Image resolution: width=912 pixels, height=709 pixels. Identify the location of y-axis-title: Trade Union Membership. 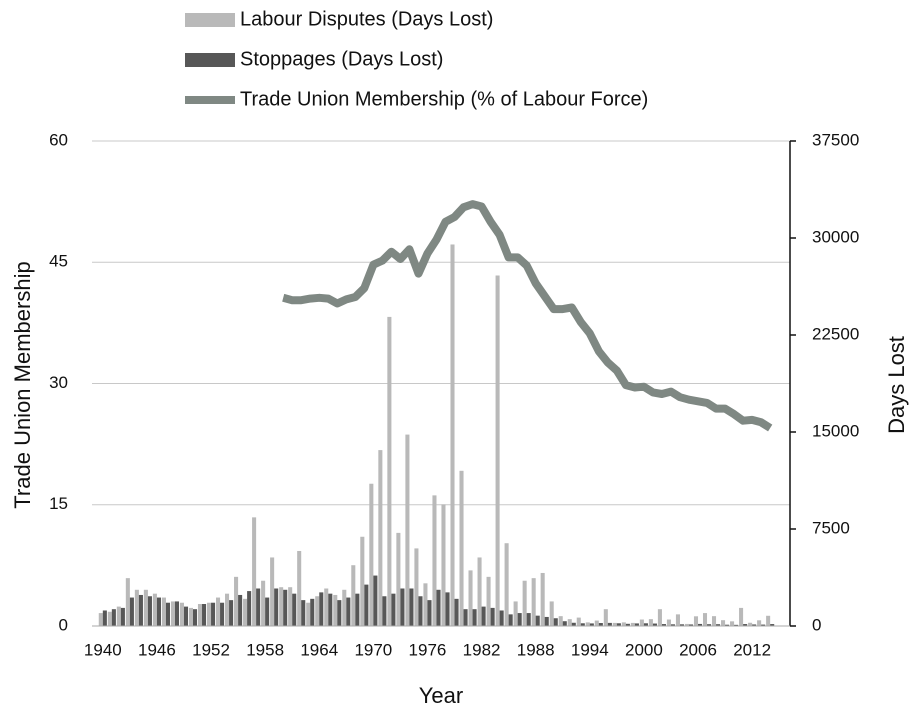
(22, 384).